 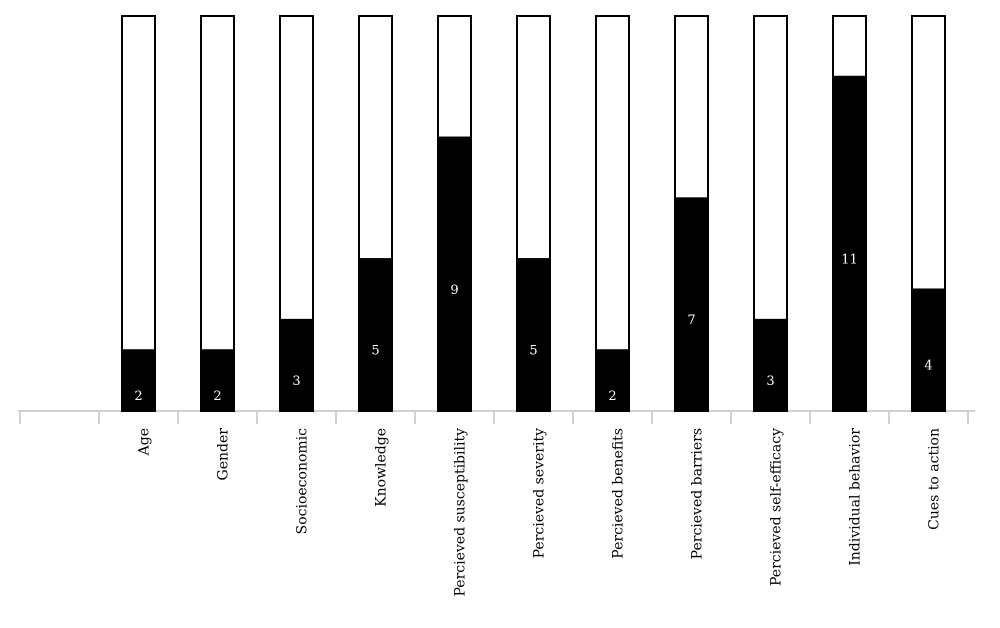 I want to click on x-tick-label: Percieved benefits, so click(x=619, y=493).